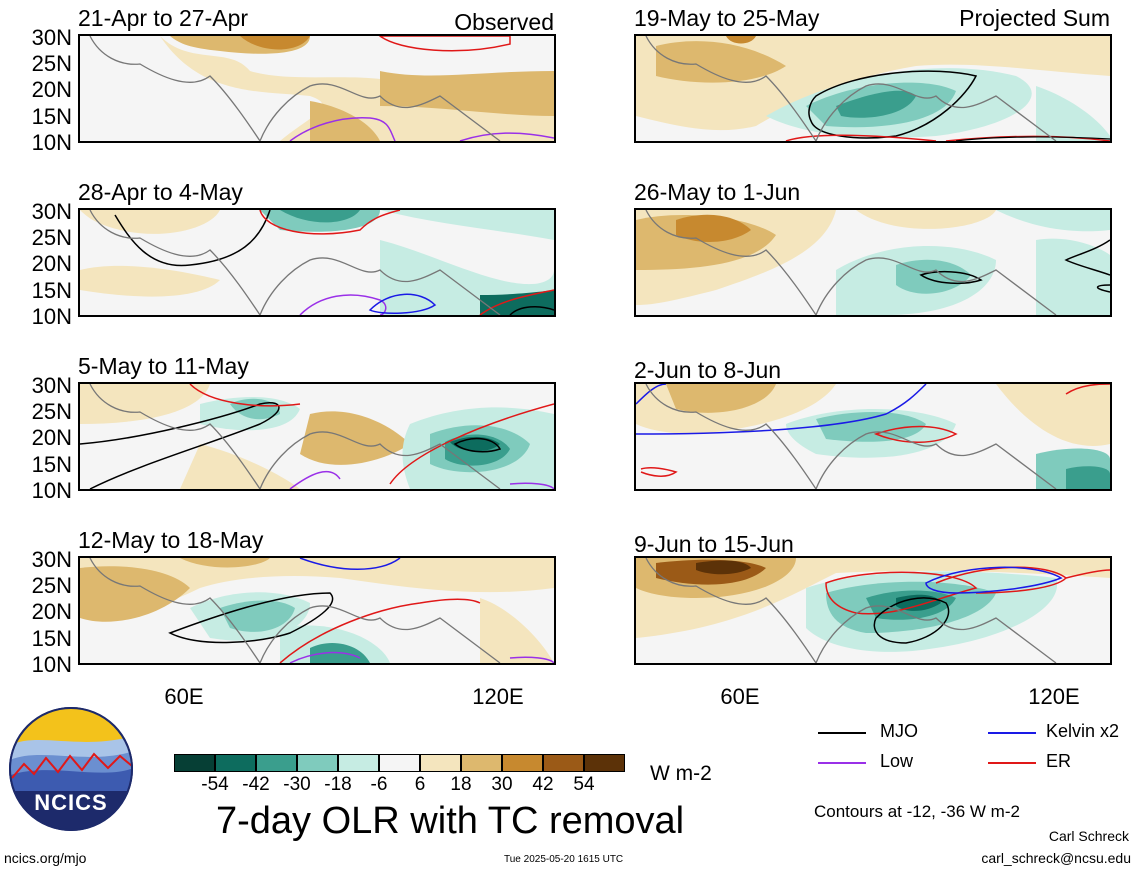 This screenshot has width=1135, height=872. I want to click on colorbar-label: 18, so click(461, 784).